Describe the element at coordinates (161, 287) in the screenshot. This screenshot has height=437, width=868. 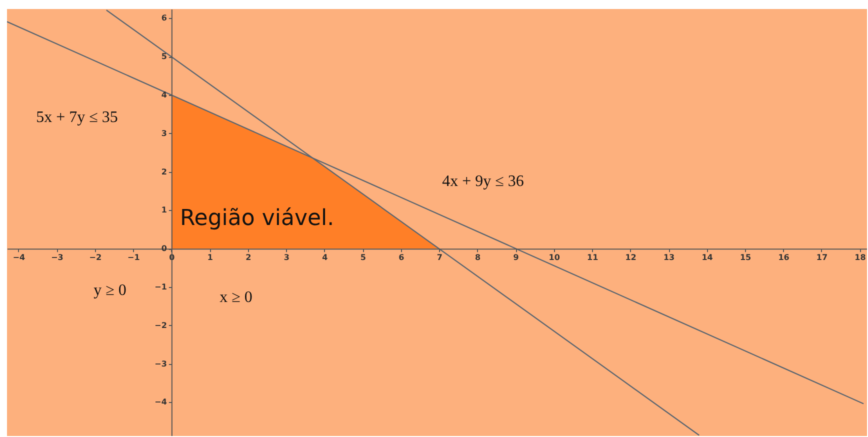
I see `y-tick-label: −1` at that location.